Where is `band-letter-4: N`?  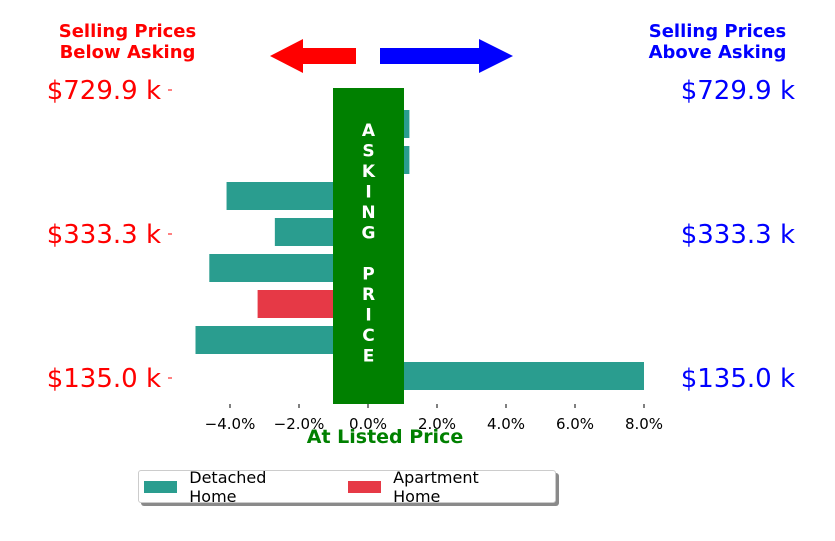 band-letter-4: N is located at coordinates (368, 213).